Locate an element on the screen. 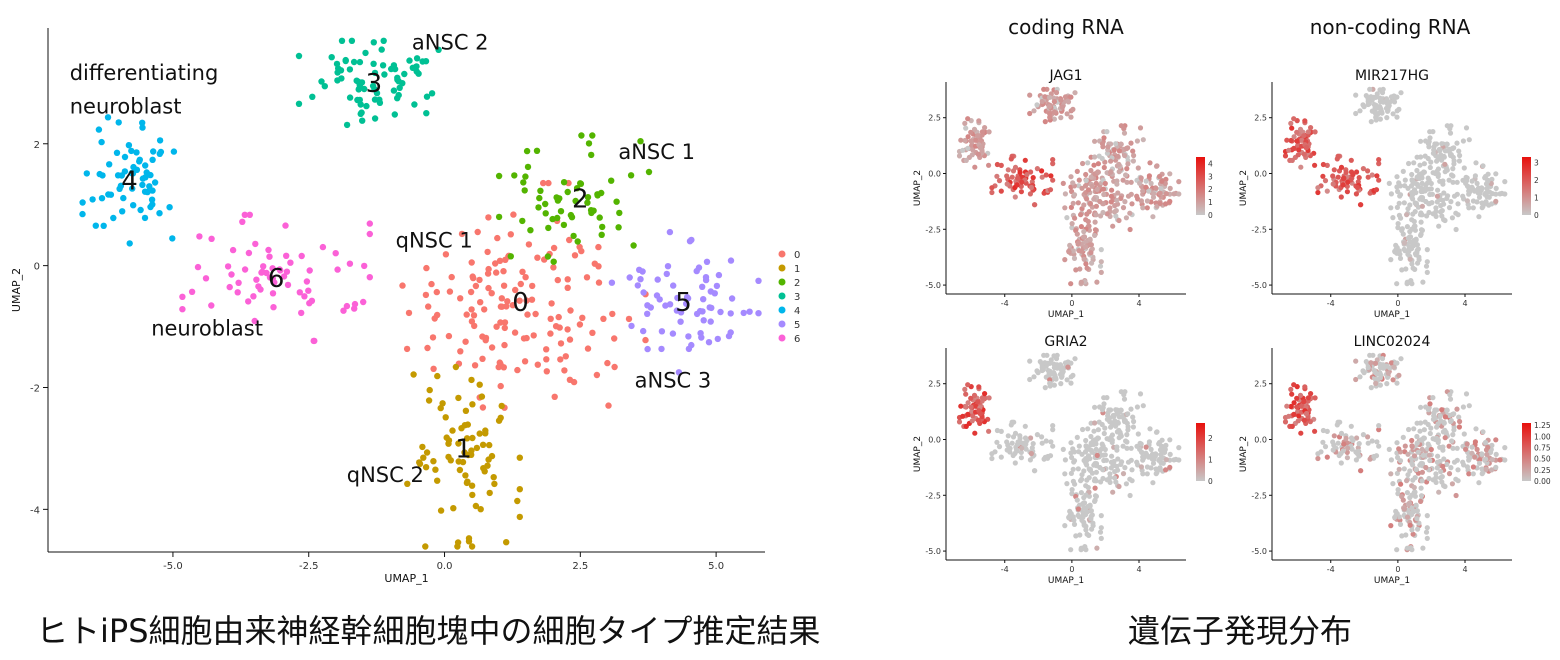  x-tick-label: 0 is located at coordinates (1071, 303).